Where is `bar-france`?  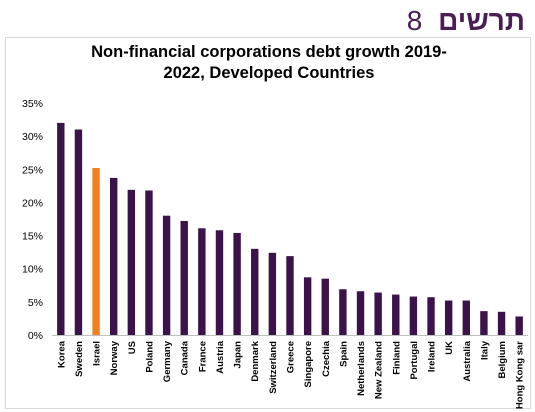
bar-france is located at coordinates (202, 281).